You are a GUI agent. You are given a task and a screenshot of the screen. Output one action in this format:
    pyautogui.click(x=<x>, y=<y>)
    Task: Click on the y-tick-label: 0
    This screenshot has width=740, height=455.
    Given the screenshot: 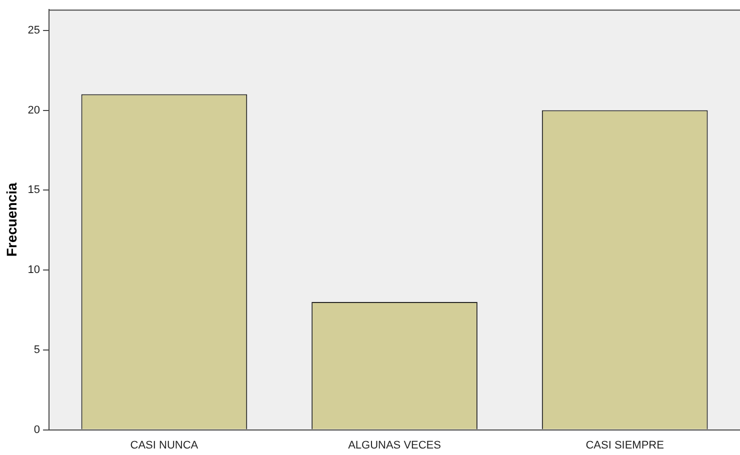 What is the action you would take?
    pyautogui.click(x=37, y=430)
    